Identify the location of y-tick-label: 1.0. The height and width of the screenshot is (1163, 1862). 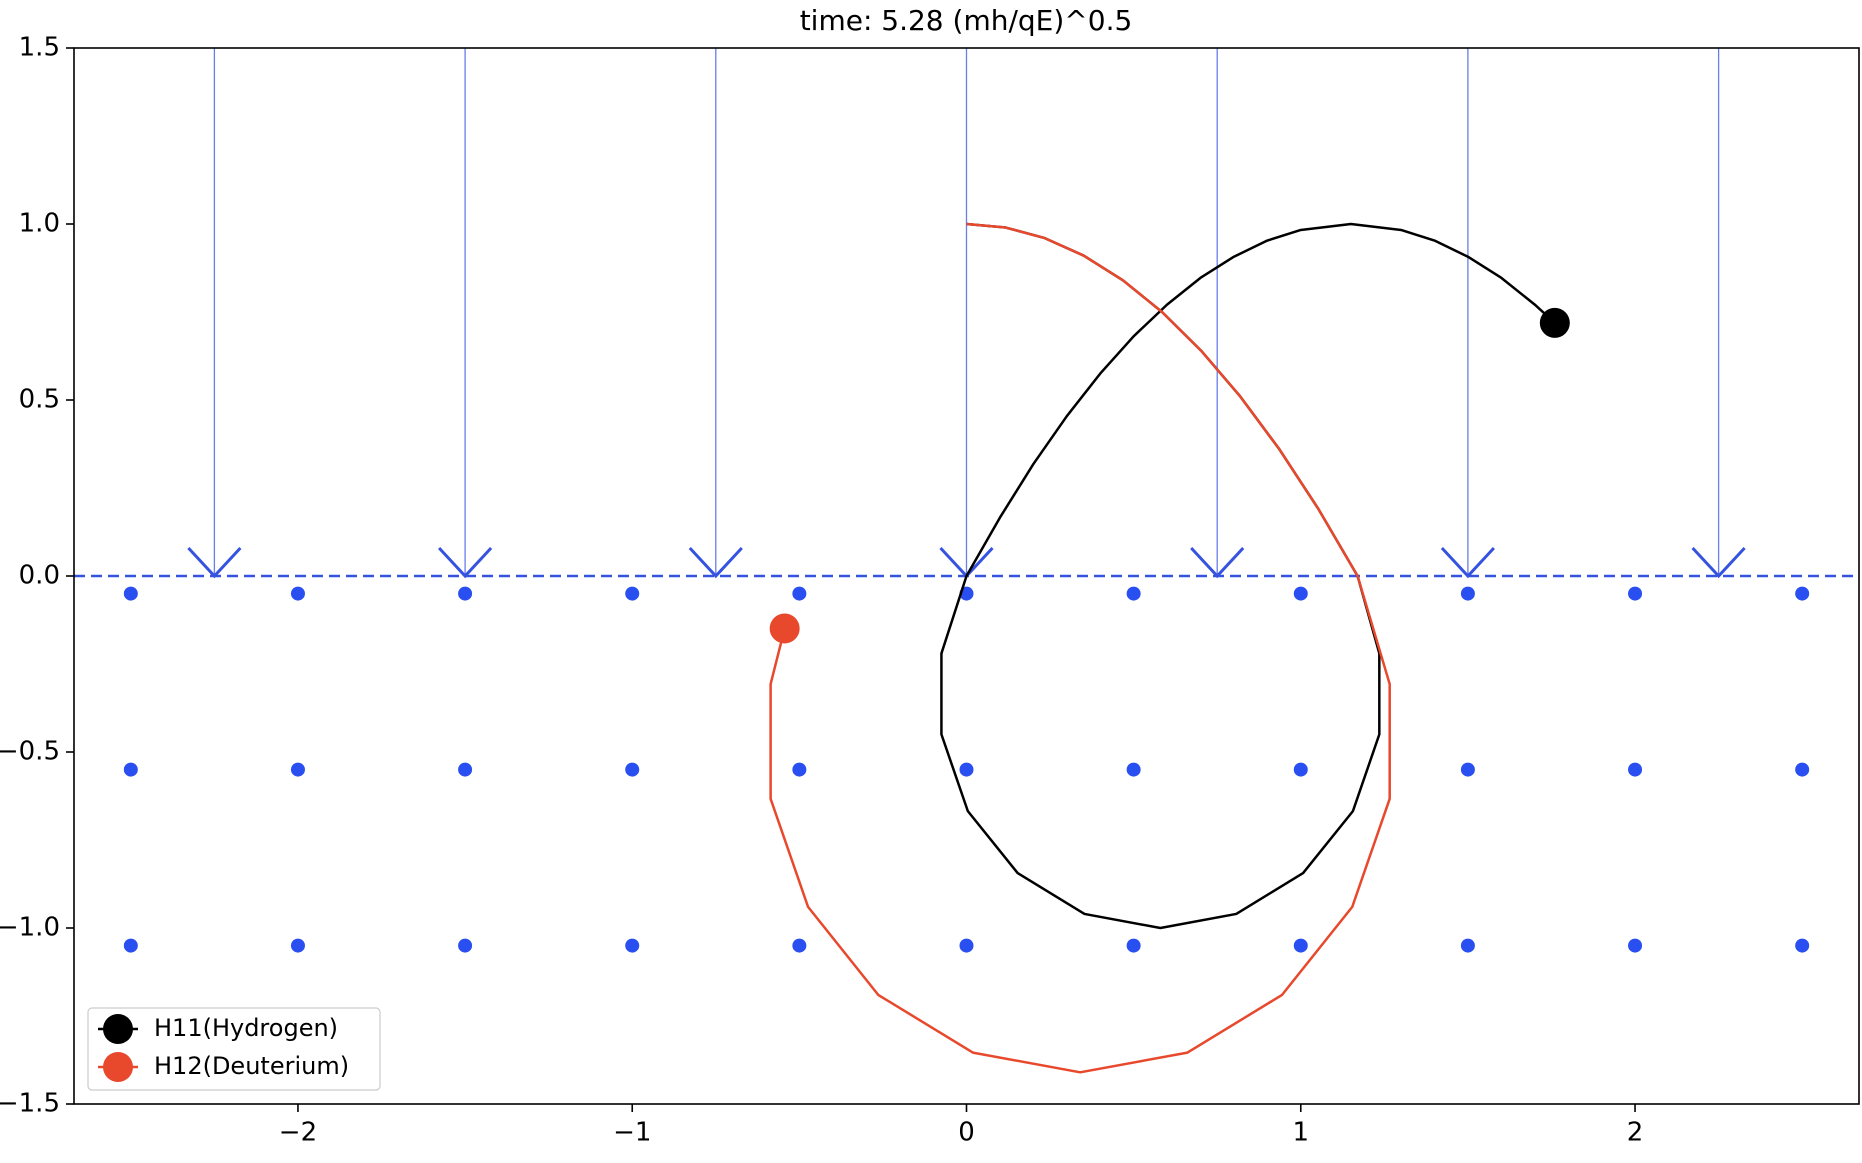
(39, 224).